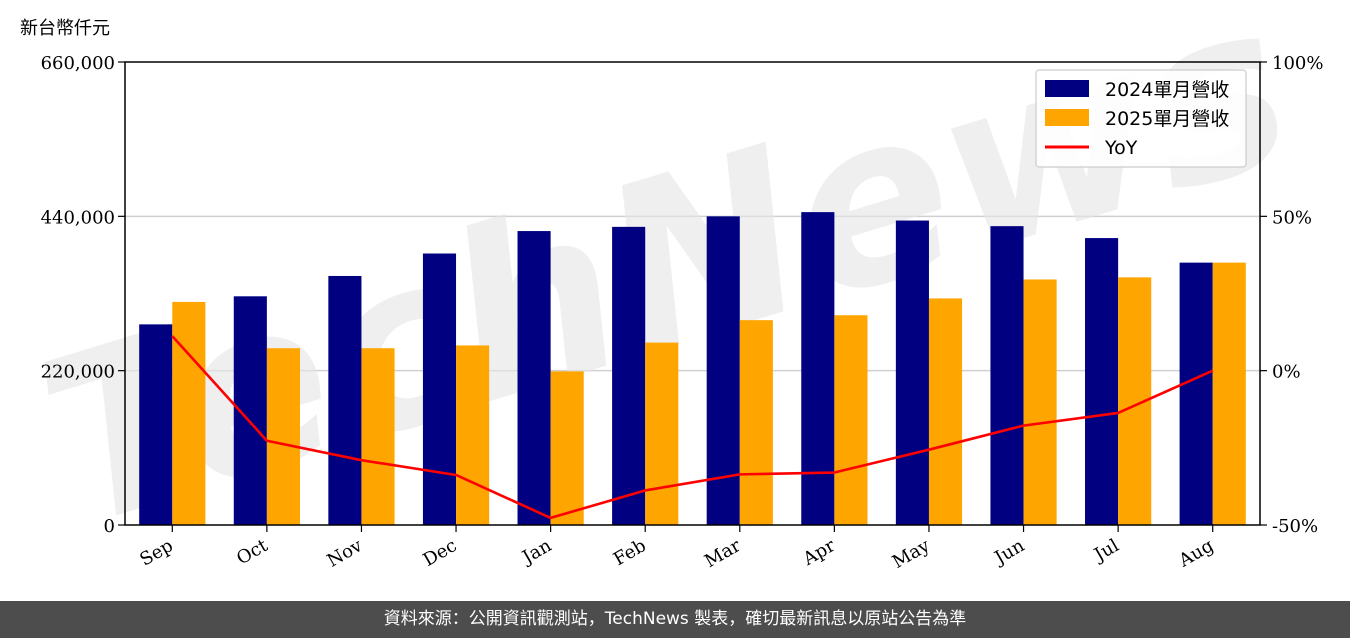 The image size is (1350, 638). Describe the element at coordinates (911, 554) in the screenshot. I see `x-tick-label: May` at that location.